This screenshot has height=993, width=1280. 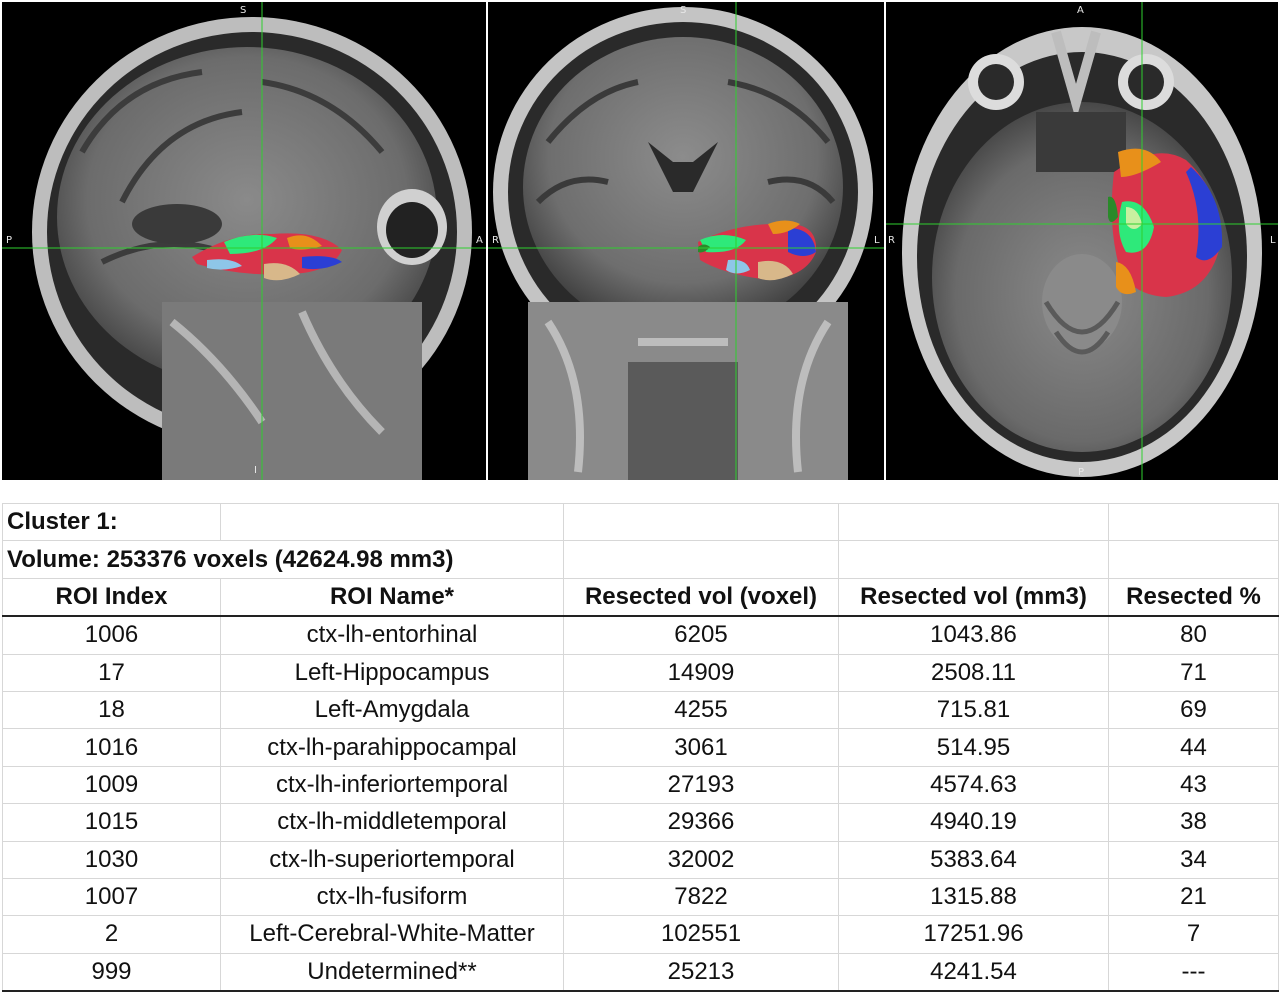 I want to click on roi-index: 1007, so click(x=111, y=897).